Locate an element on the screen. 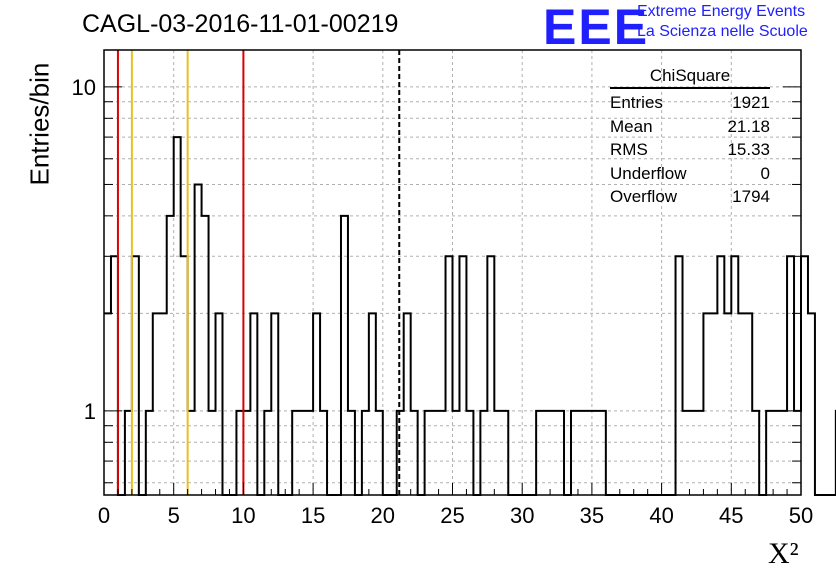  x-tick-label: 45 is located at coordinates (731, 515).